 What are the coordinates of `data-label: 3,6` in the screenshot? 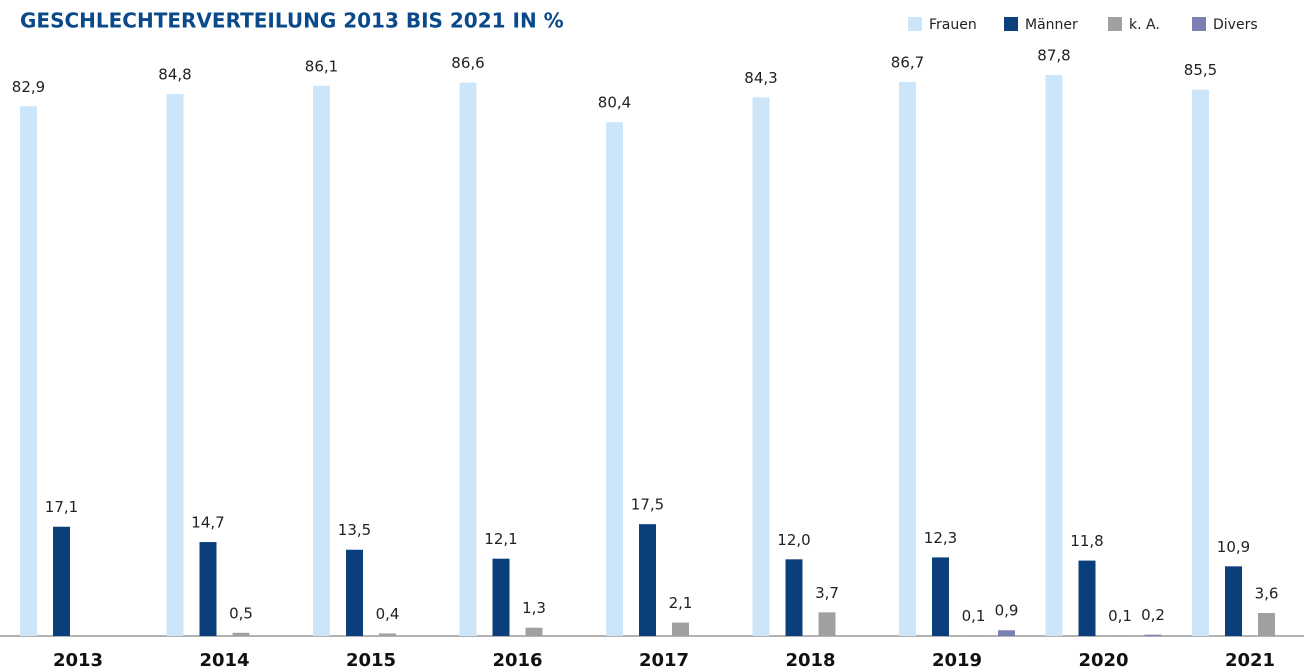 It's located at (1267, 593).